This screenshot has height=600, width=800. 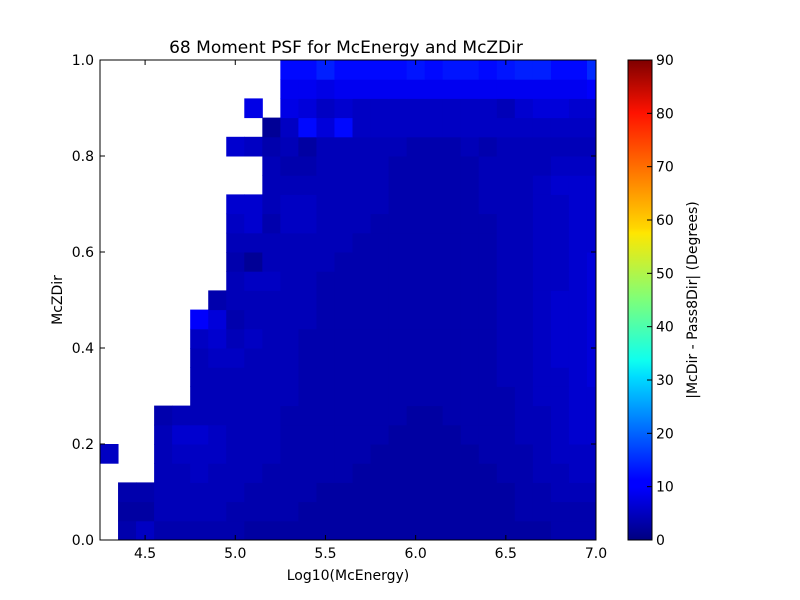 What do you see at coordinates (665, 381) in the screenshot?
I see `colorbar-tick-label: 30` at bounding box center [665, 381].